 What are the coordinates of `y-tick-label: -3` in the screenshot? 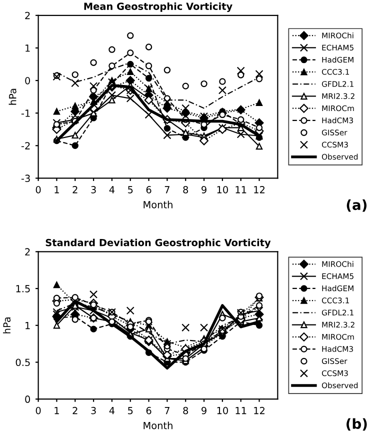 It's located at (25, 178).